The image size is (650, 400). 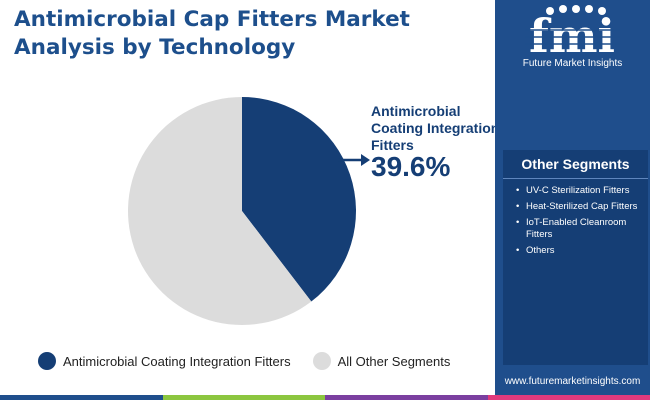 What do you see at coordinates (572, 63) in the screenshot?
I see `logo-brand-name: Future Market Insights` at bounding box center [572, 63].